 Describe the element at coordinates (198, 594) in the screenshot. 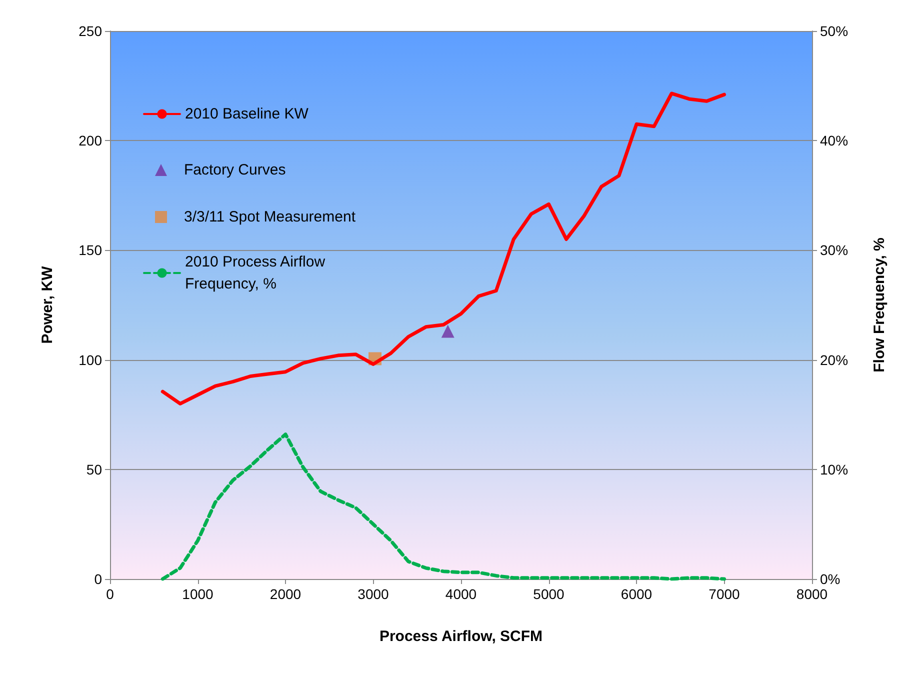

I see `x-tick-label: 1000` at that location.